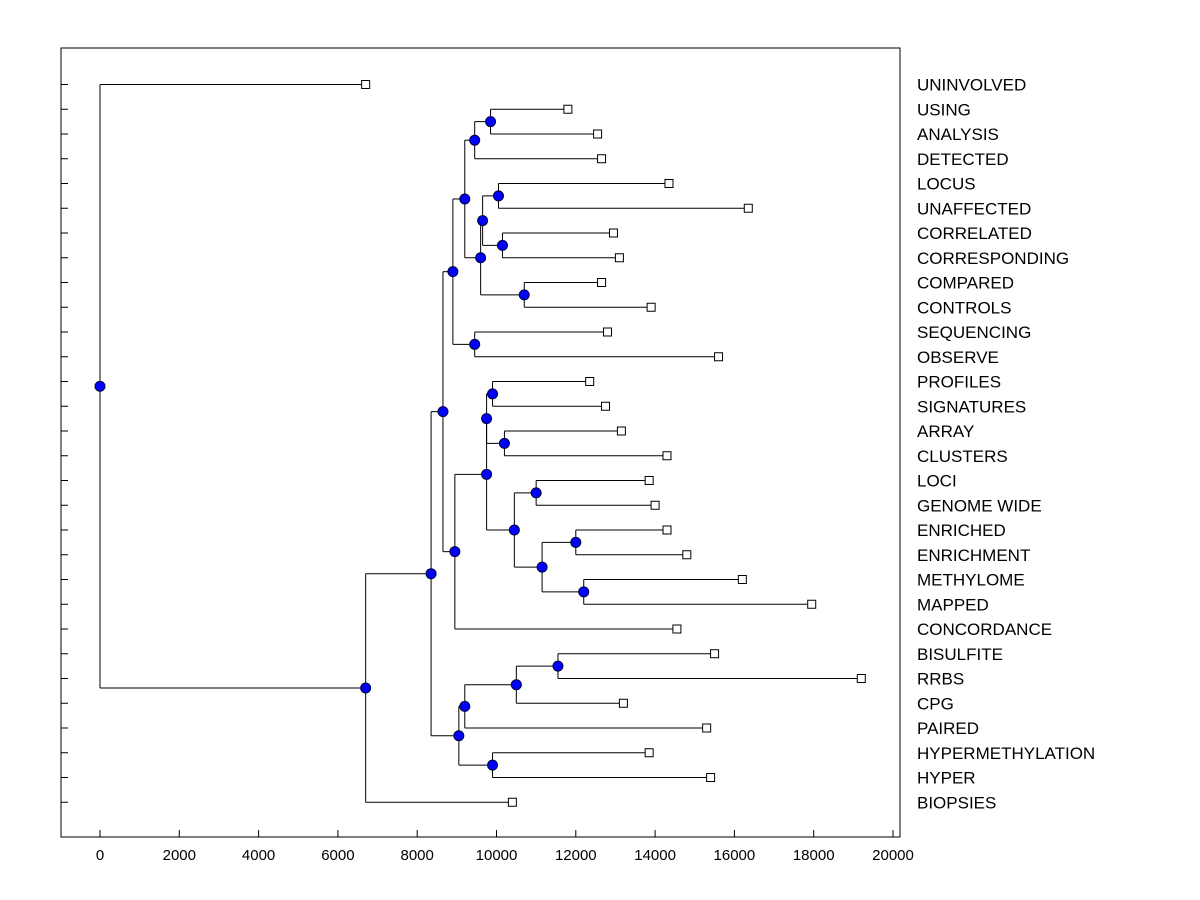 This screenshot has width=1200, height=900. I want to click on merge-node-n15, so click(576, 542).